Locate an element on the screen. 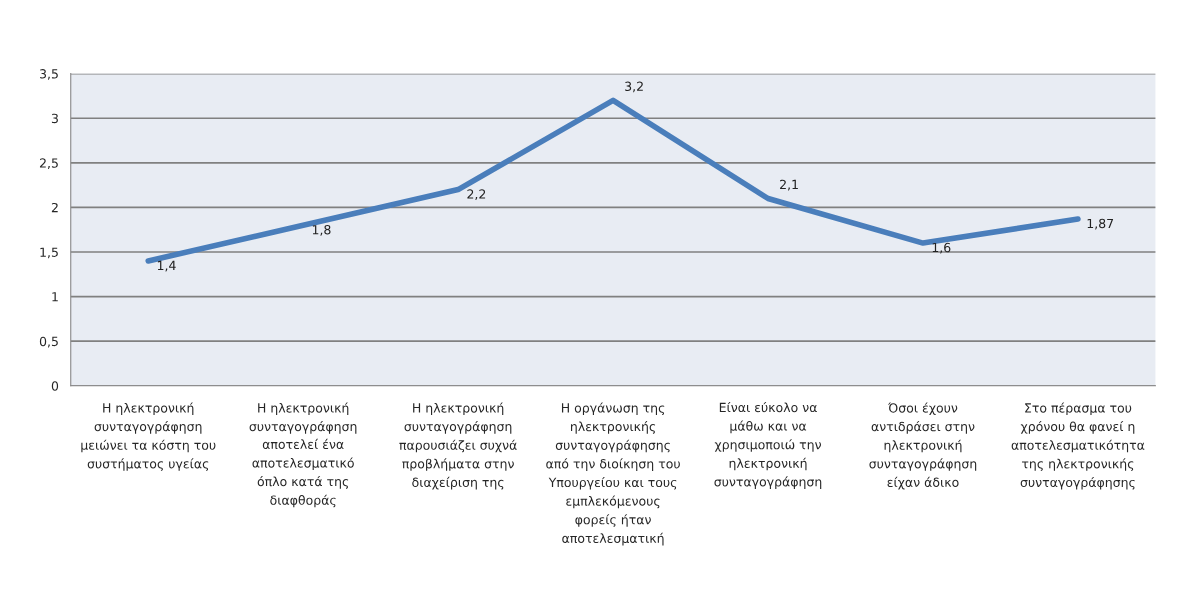 The width and height of the screenshot is (1179, 589). data-label: 1,4 is located at coordinates (166, 266).